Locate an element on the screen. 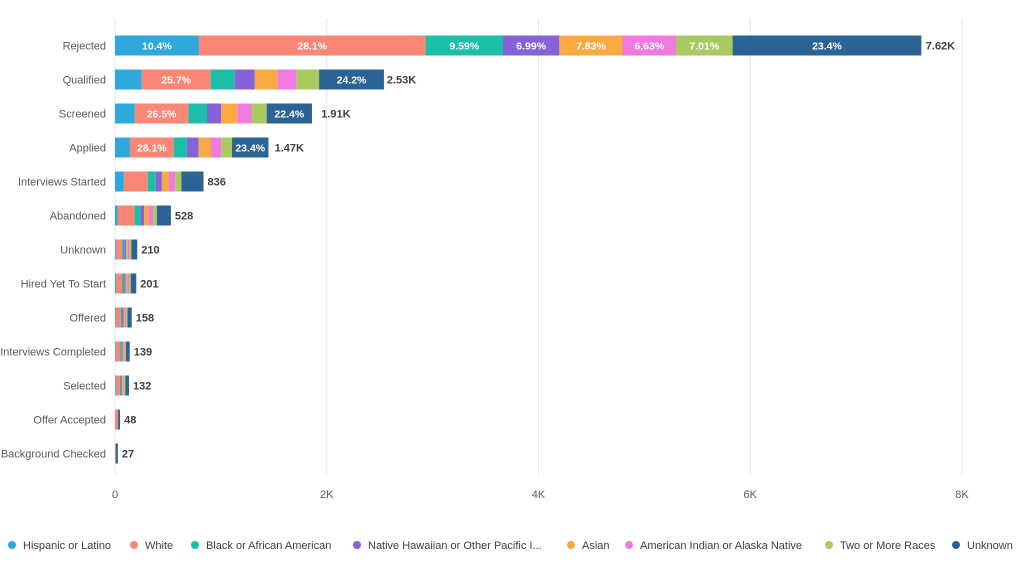 This screenshot has height=566, width=1024. legend-item-hispanic-or-latino: Hispanic or Latino is located at coordinates (59, 546).